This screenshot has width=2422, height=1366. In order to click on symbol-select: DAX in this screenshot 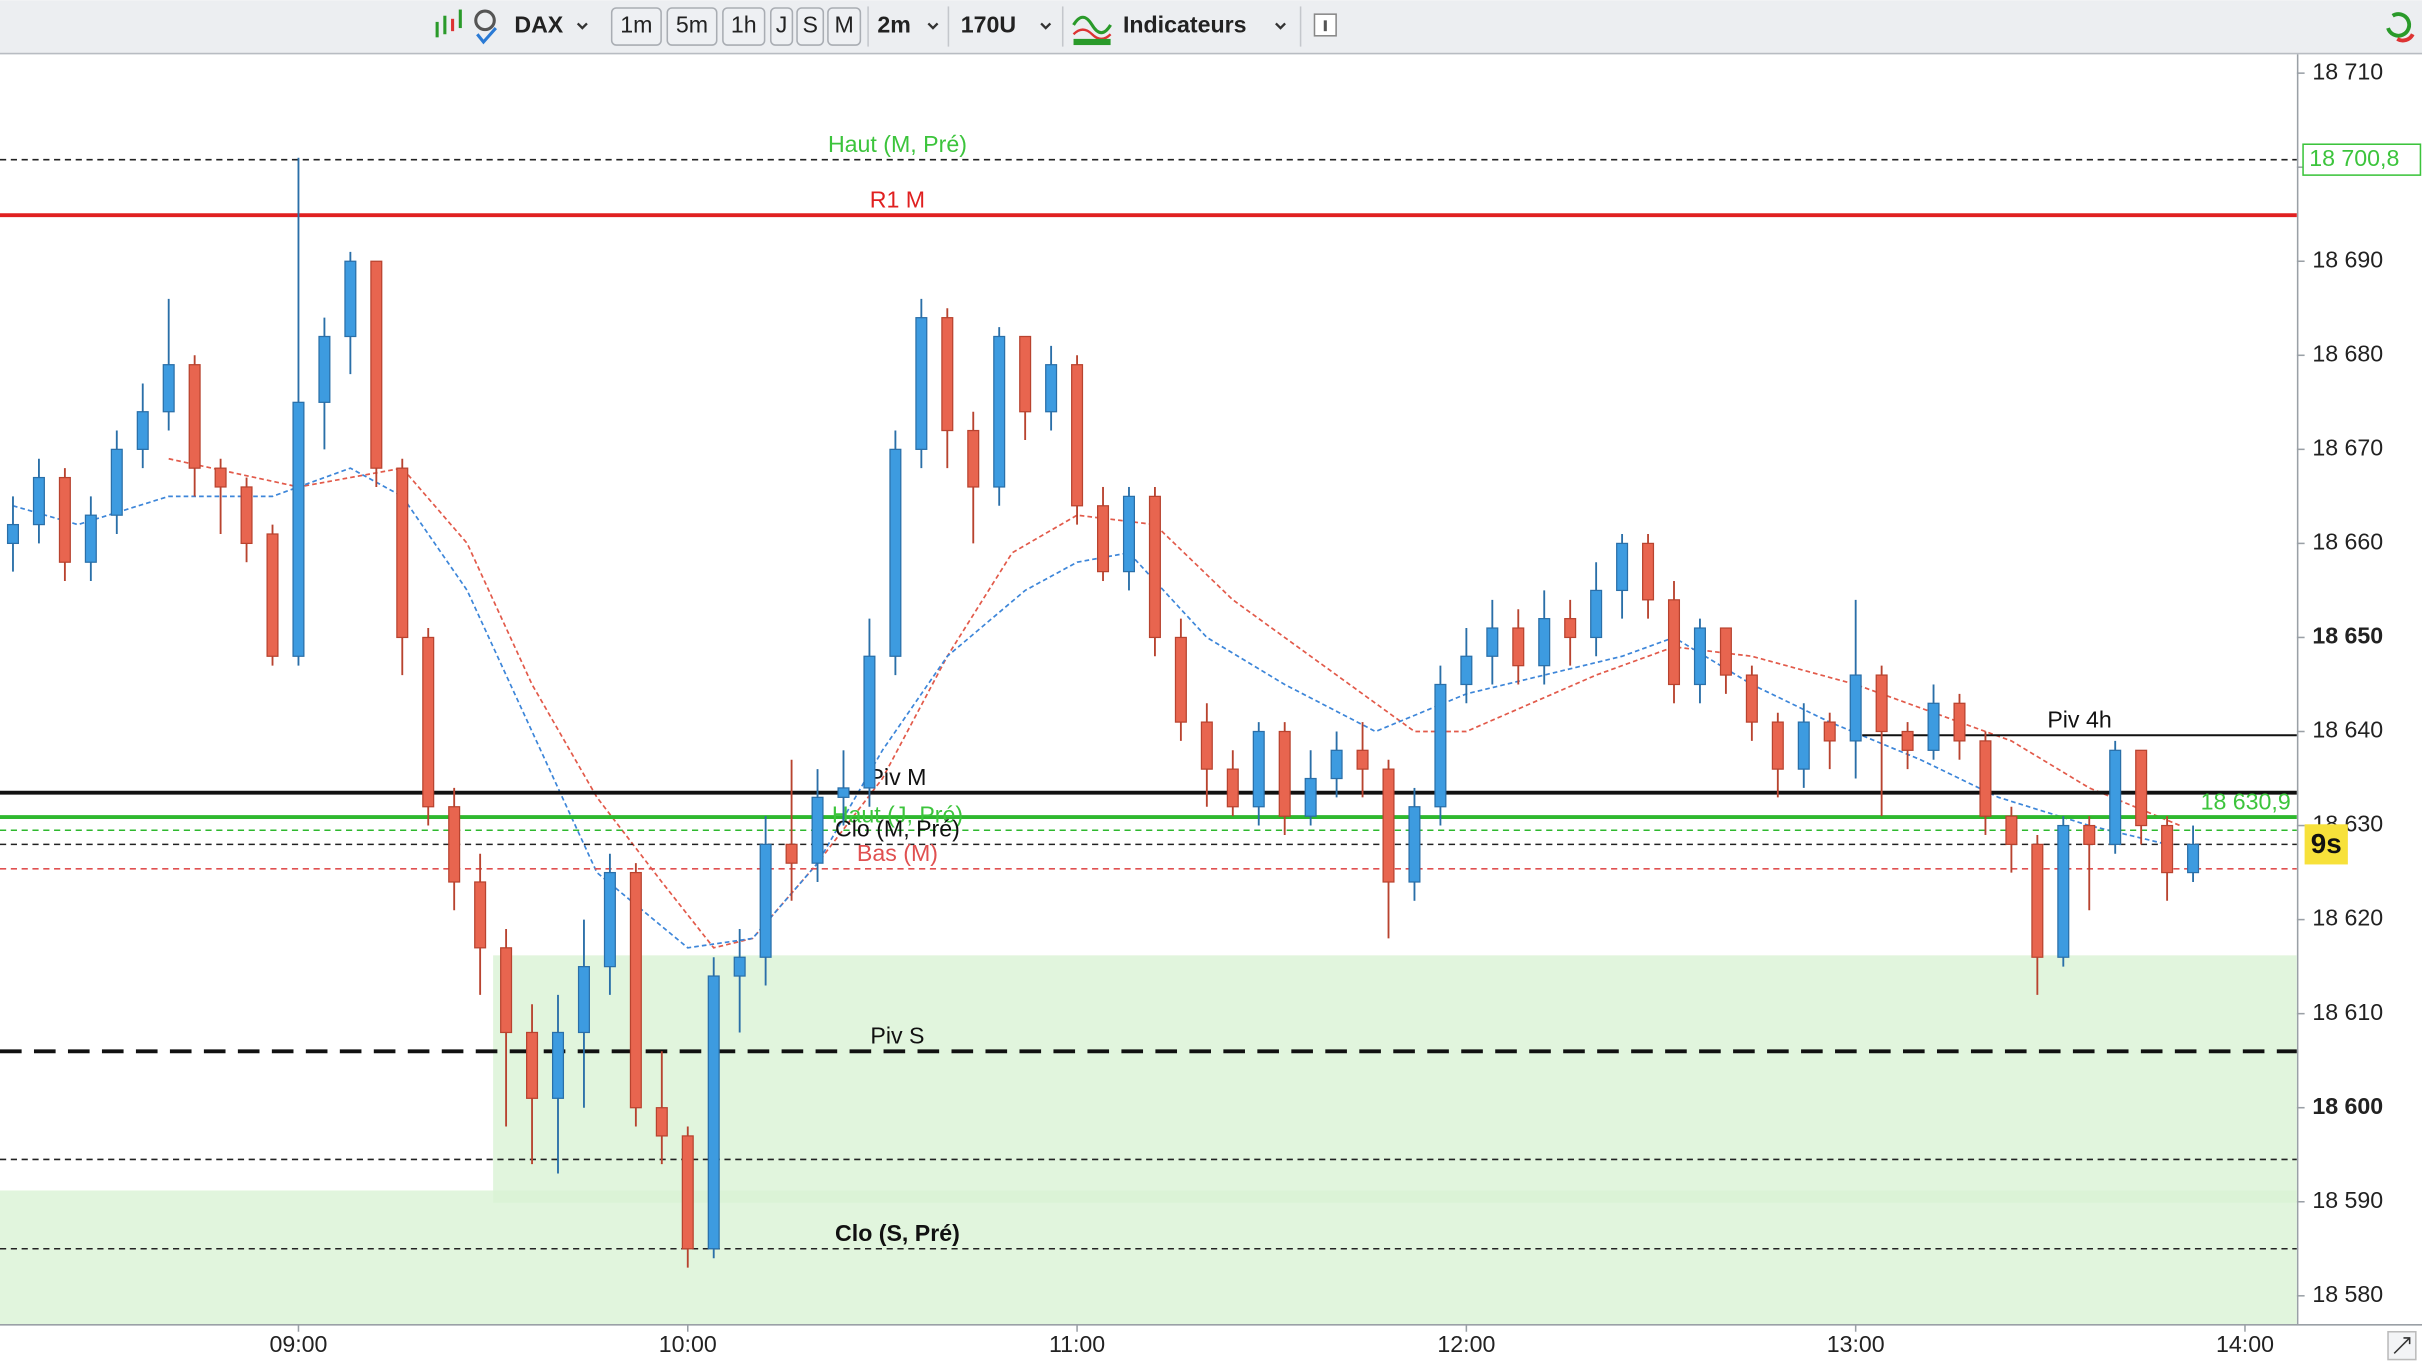, I will do `click(538, 25)`.